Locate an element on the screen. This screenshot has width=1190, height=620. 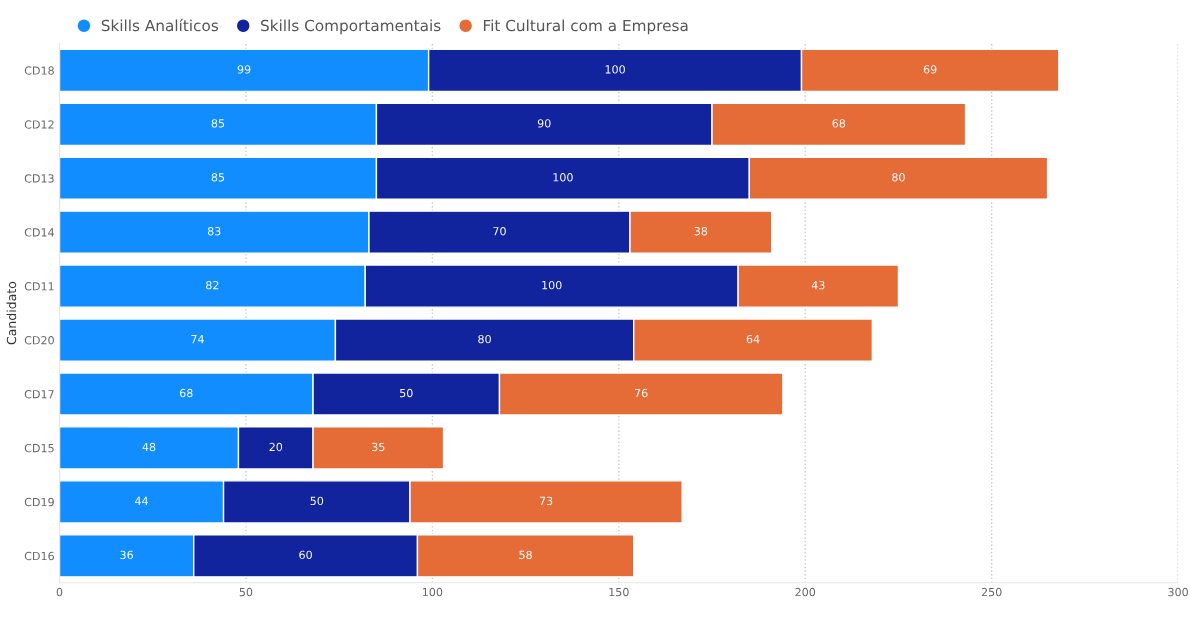
x-tick-label: 100 is located at coordinates (432, 592).